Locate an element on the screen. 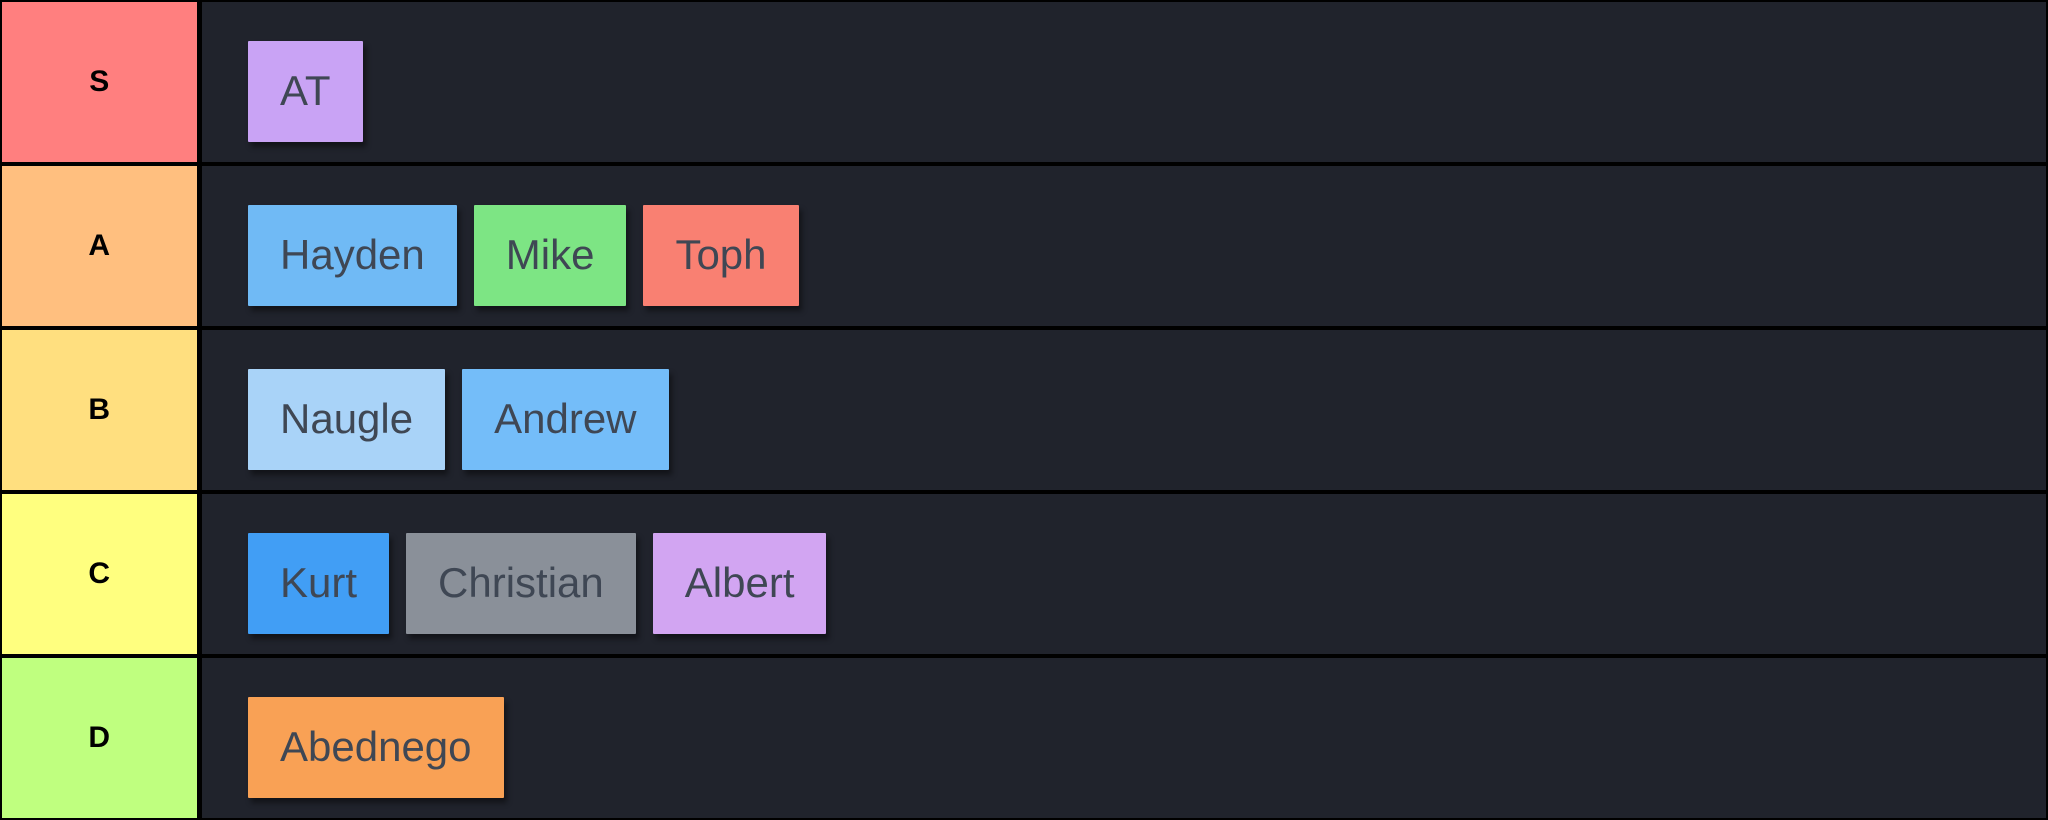  tier-item-label: Kurt is located at coordinates (319, 582).